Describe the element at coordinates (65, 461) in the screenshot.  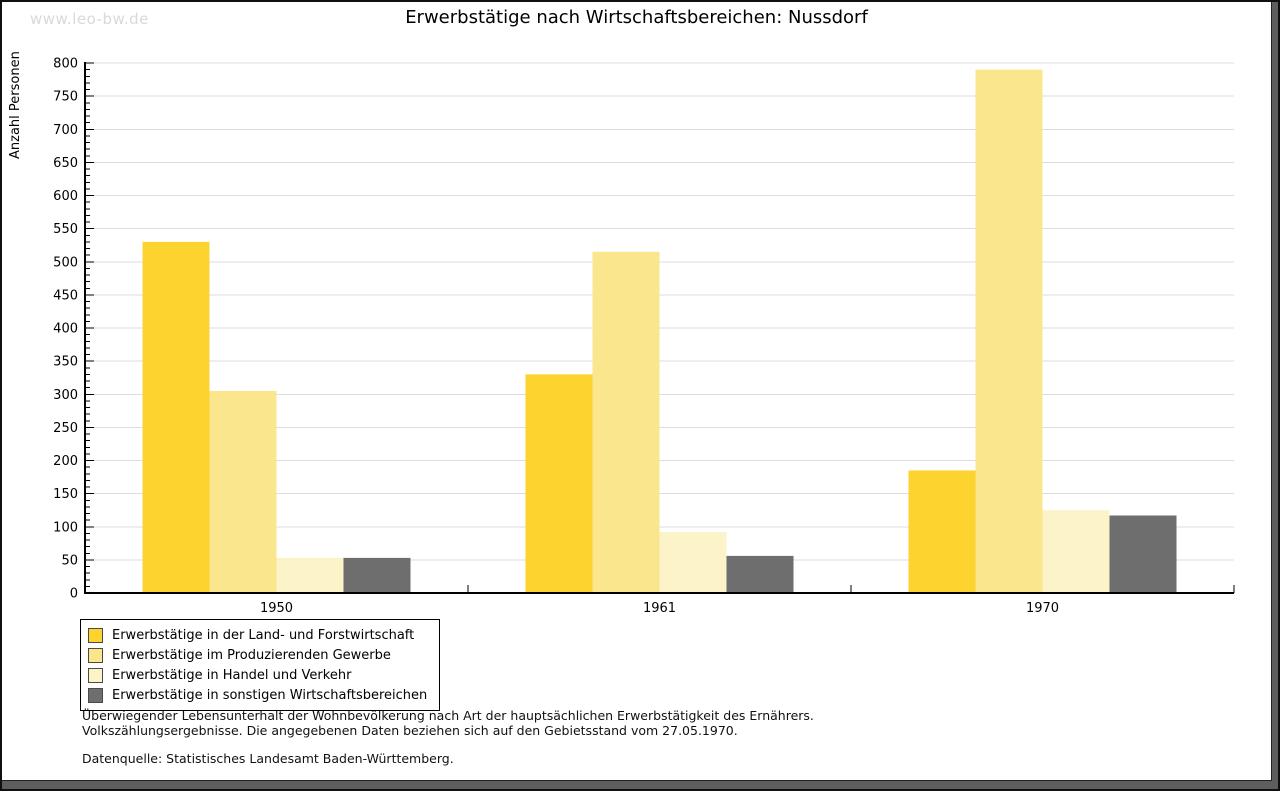
I see `y-tick-label: 200` at that location.